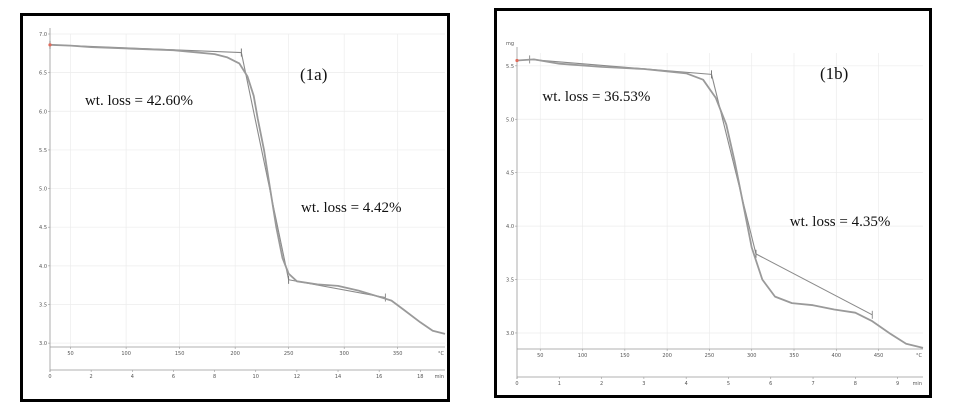 The image size is (954, 417). What do you see at coordinates (643, 384) in the screenshot?
I see `bottom-x-tick-label: 3` at bounding box center [643, 384].